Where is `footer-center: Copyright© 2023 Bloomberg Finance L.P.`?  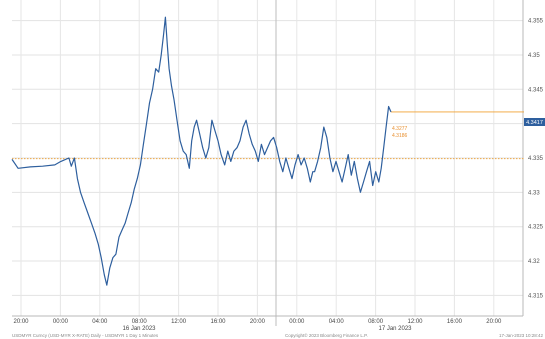
footer-center: Copyright© 2023 Bloomberg Finance L.P. is located at coordinates (326, 335).